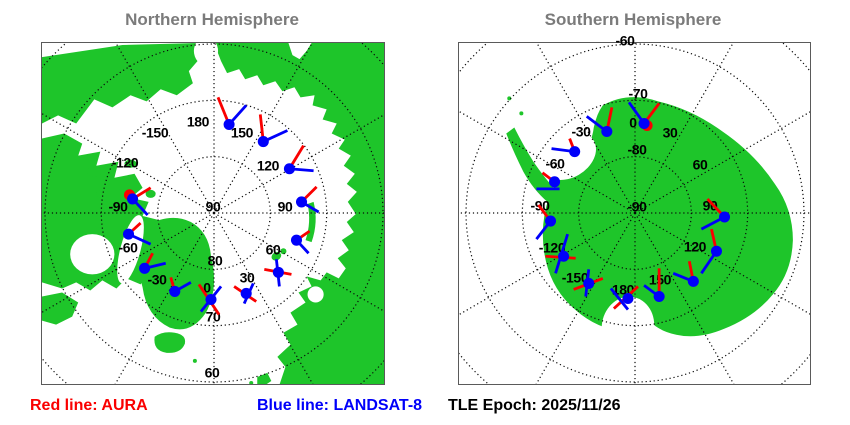 The height and width of the screenshot is (425, 850). I want to click on grid-label: -80, so click(637, 149).